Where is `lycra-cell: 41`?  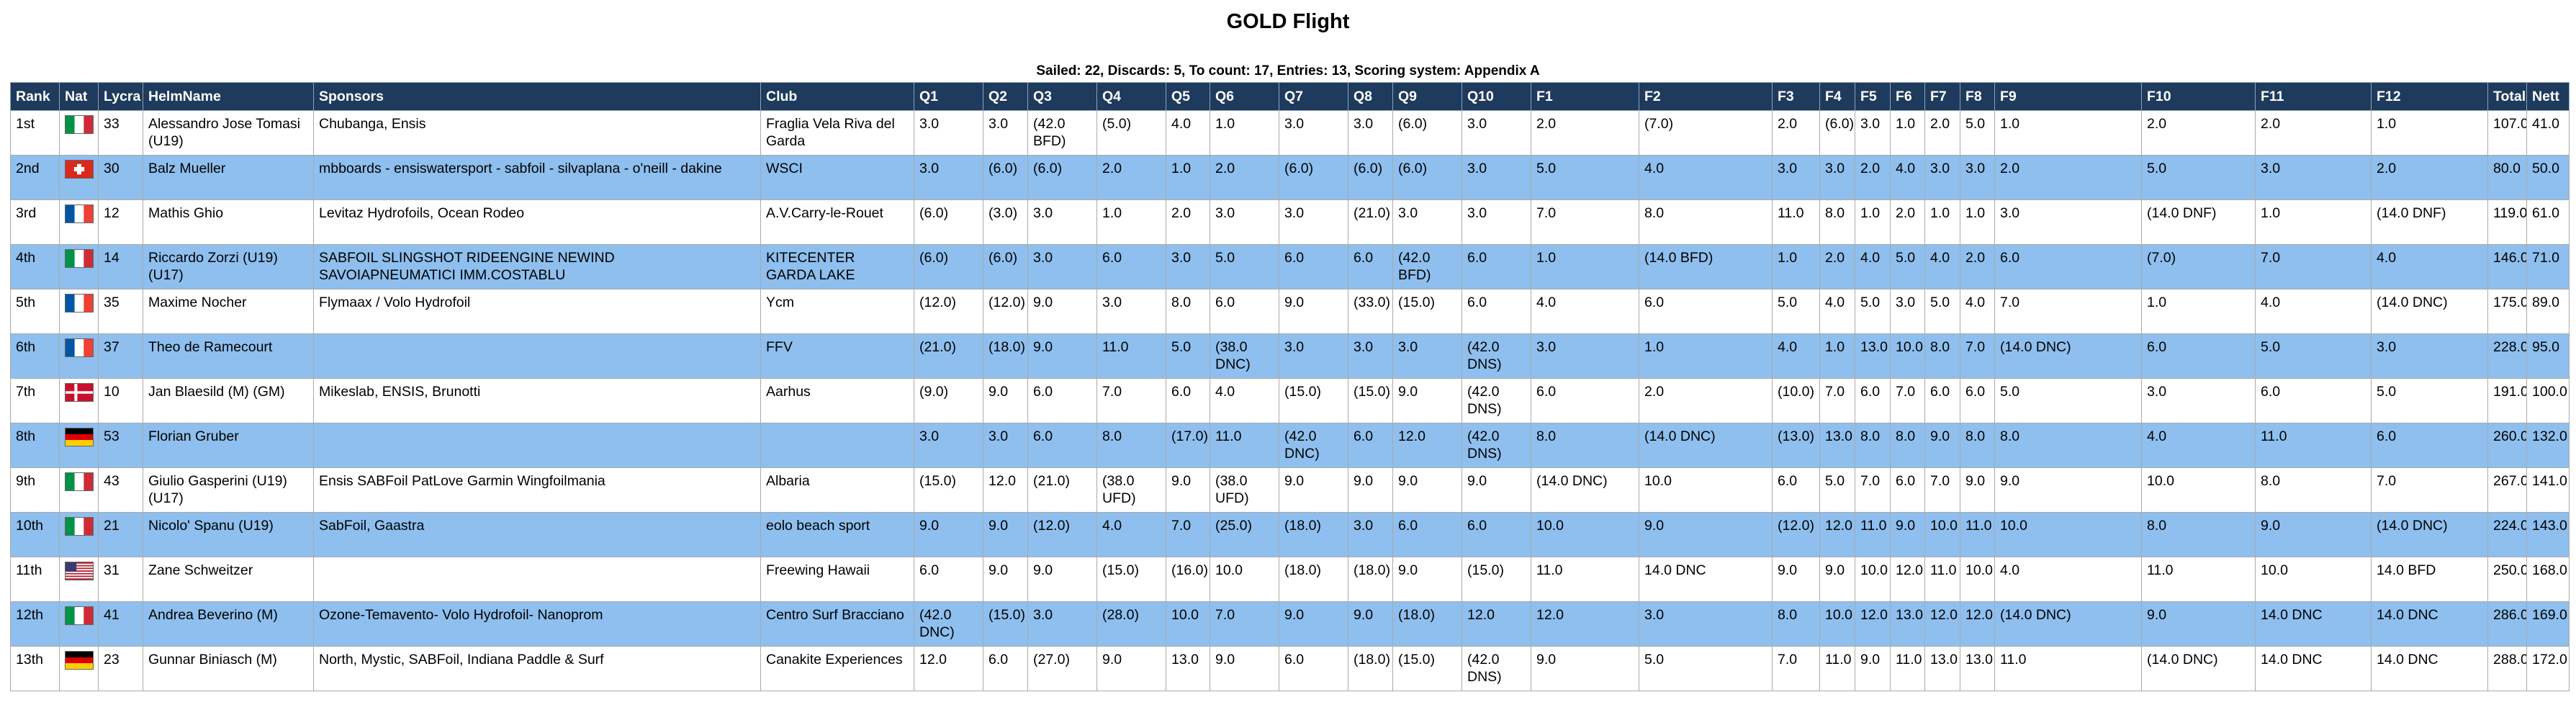 lycra-cell: 41 is located at coordinates (120, 624).